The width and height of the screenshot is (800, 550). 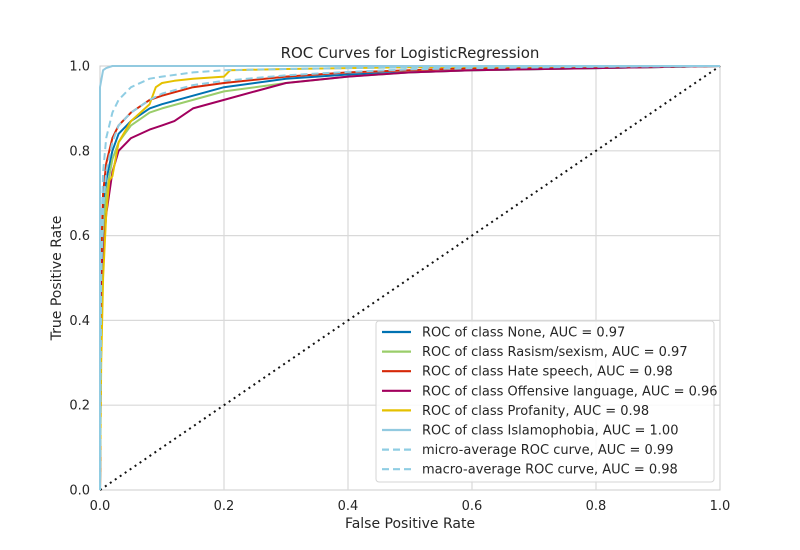 What do you see at coordinates (535, 411) in the screenshot?
I see `legend-entry-label: ROC of class Profanity, AUC = 0.98` at bounding box center [535, 411].